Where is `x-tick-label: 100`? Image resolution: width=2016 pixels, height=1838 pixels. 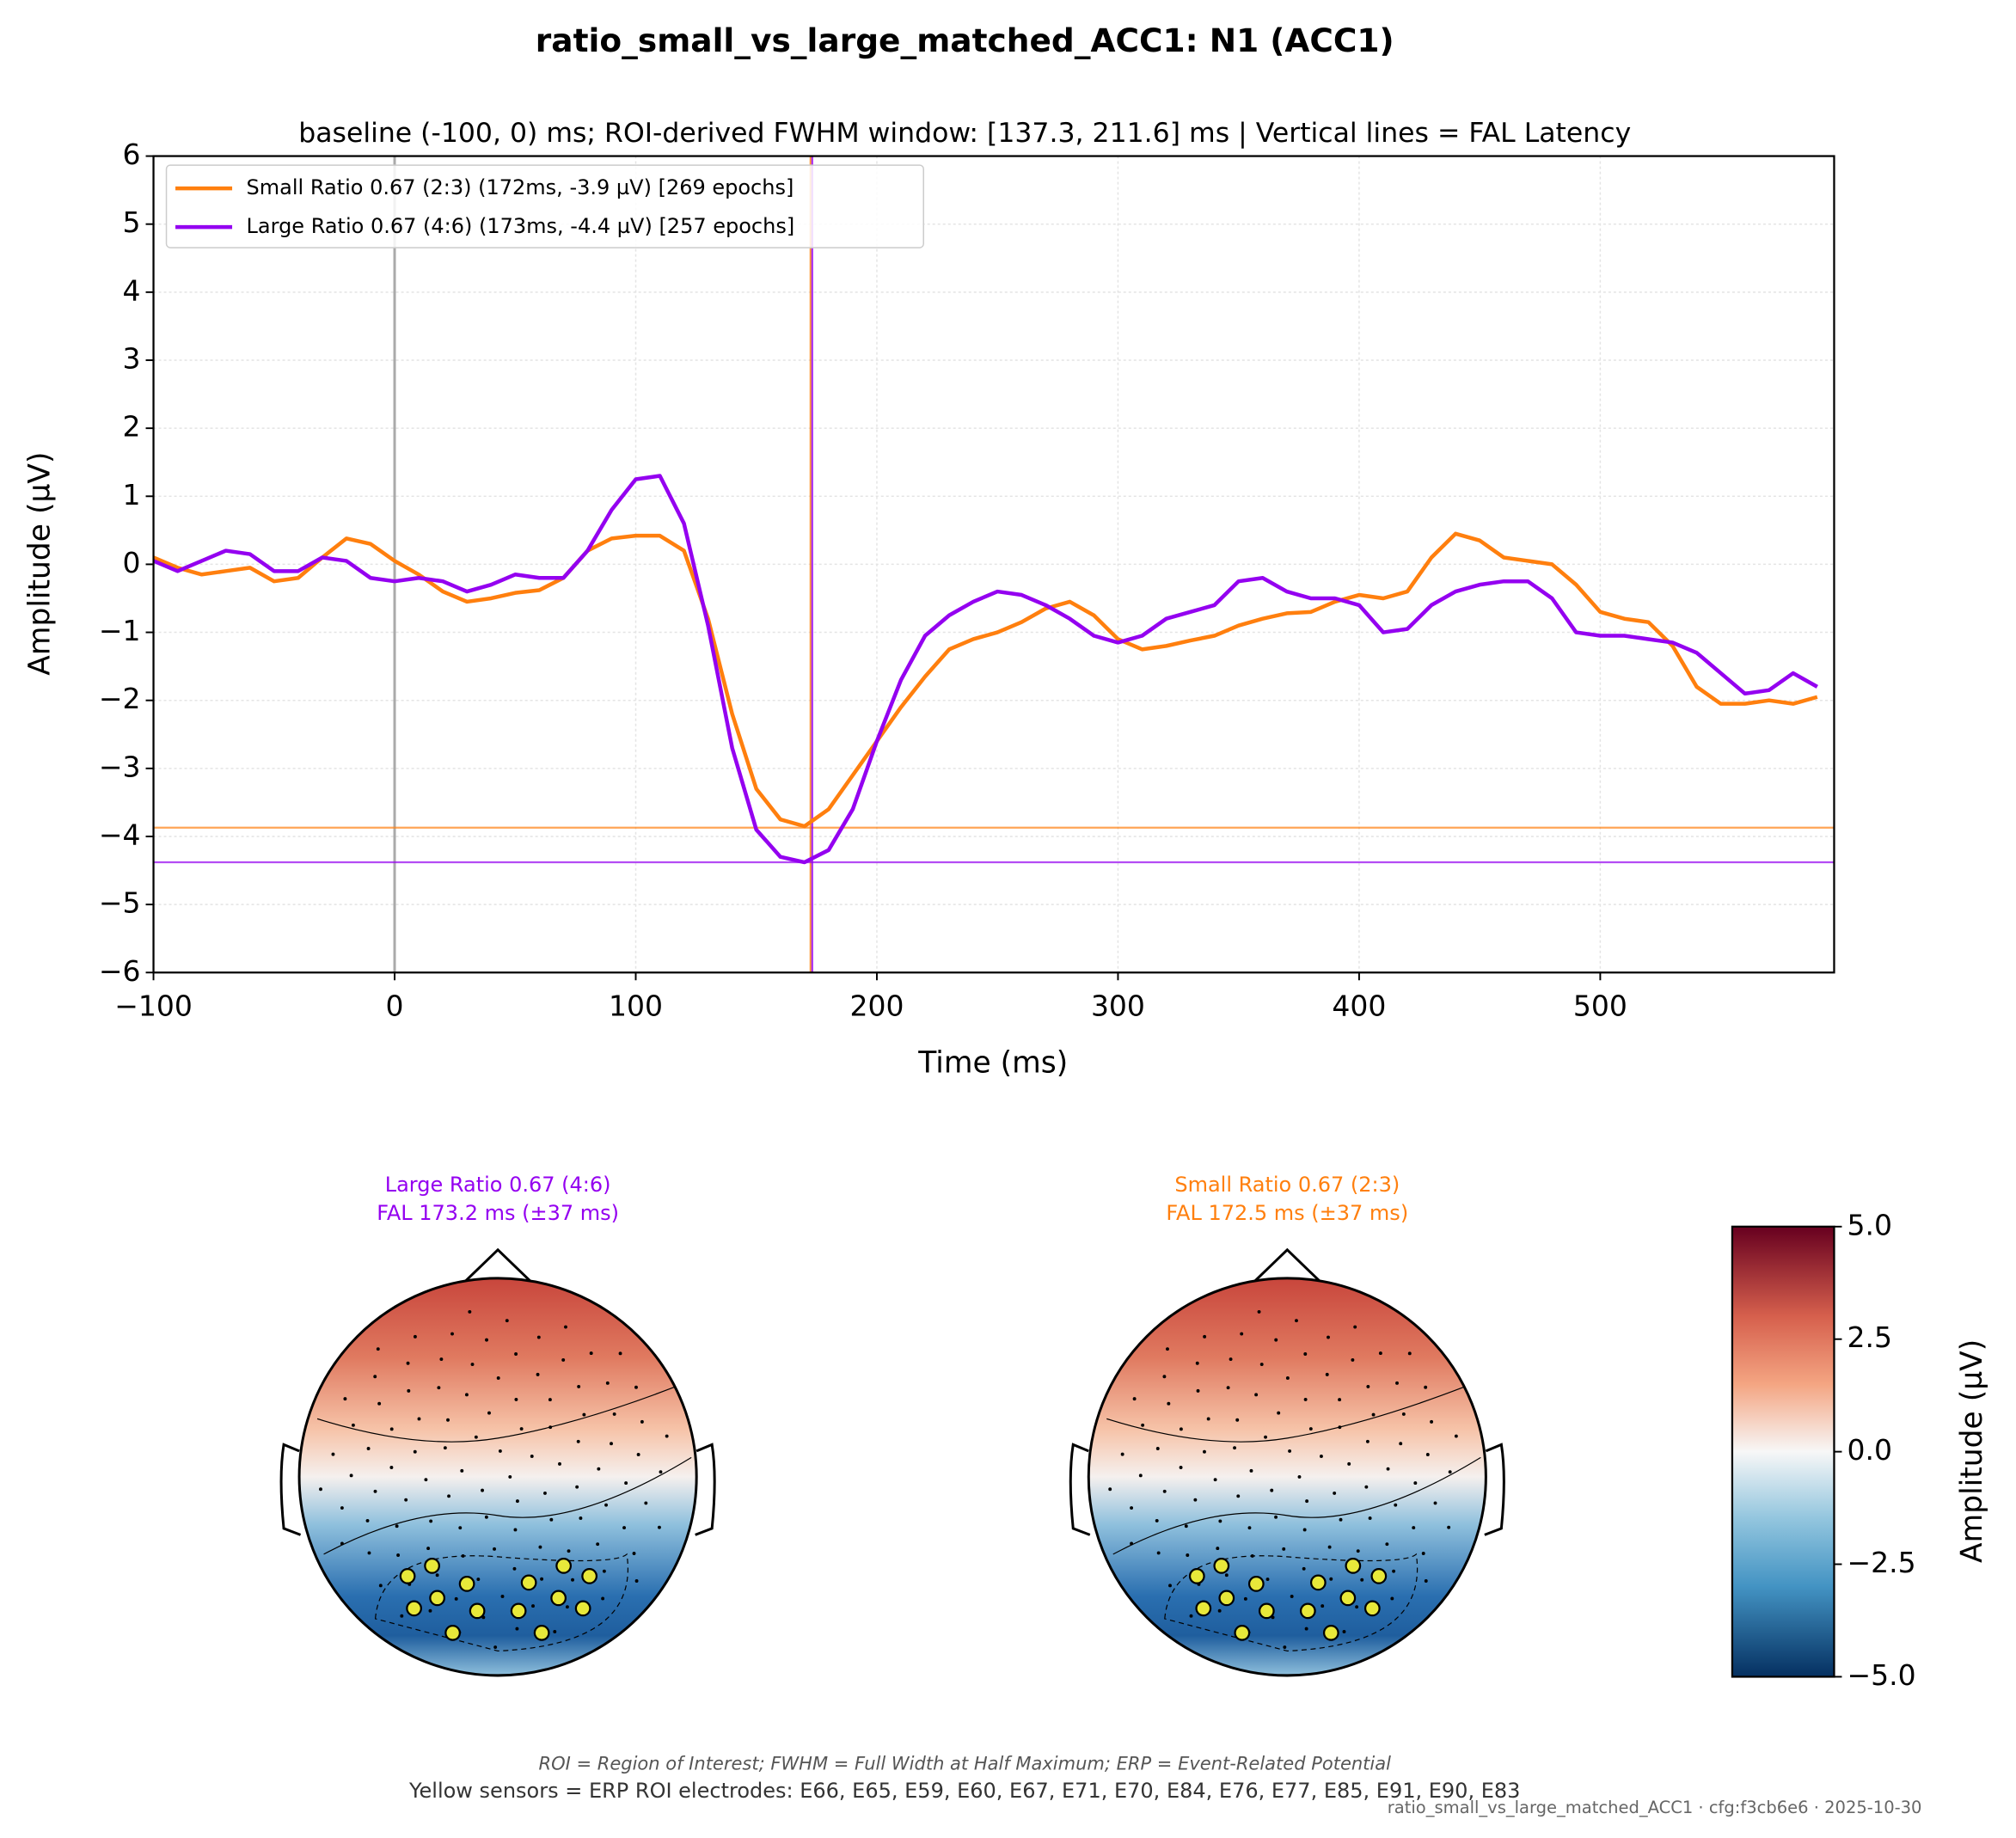
x-tick-label: 100 is located at coordinates (636, 1005).